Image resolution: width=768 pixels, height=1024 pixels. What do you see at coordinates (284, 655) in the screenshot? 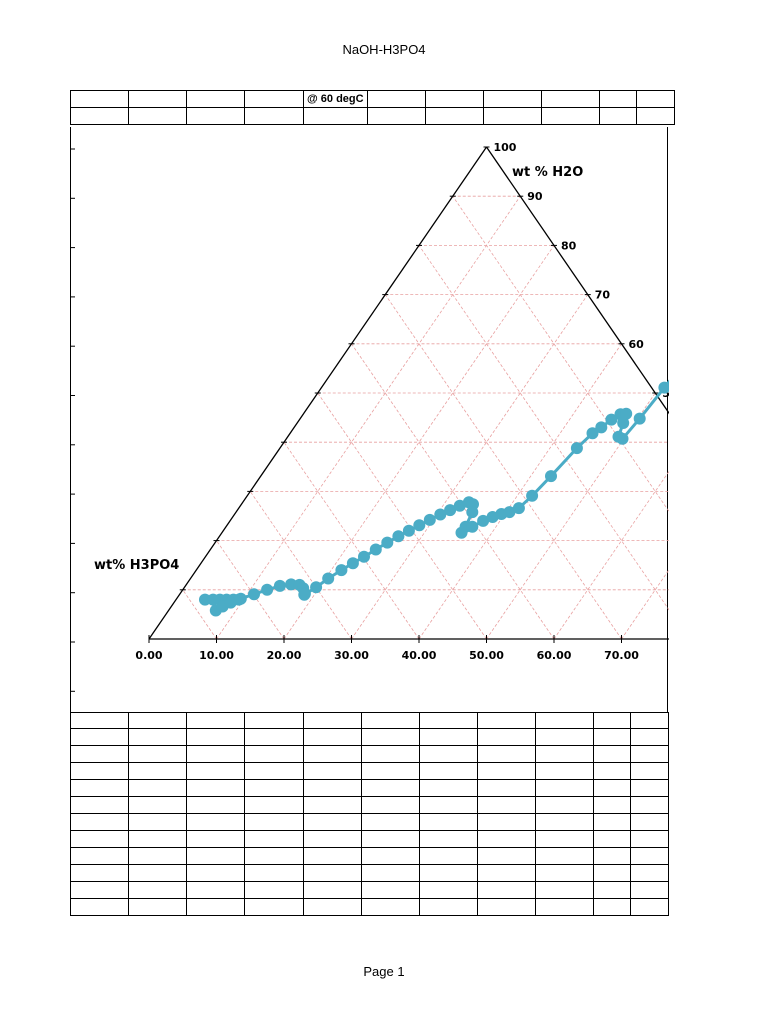
I see `bottom-tick-label: 20.00` at bounding box center [284, 655].